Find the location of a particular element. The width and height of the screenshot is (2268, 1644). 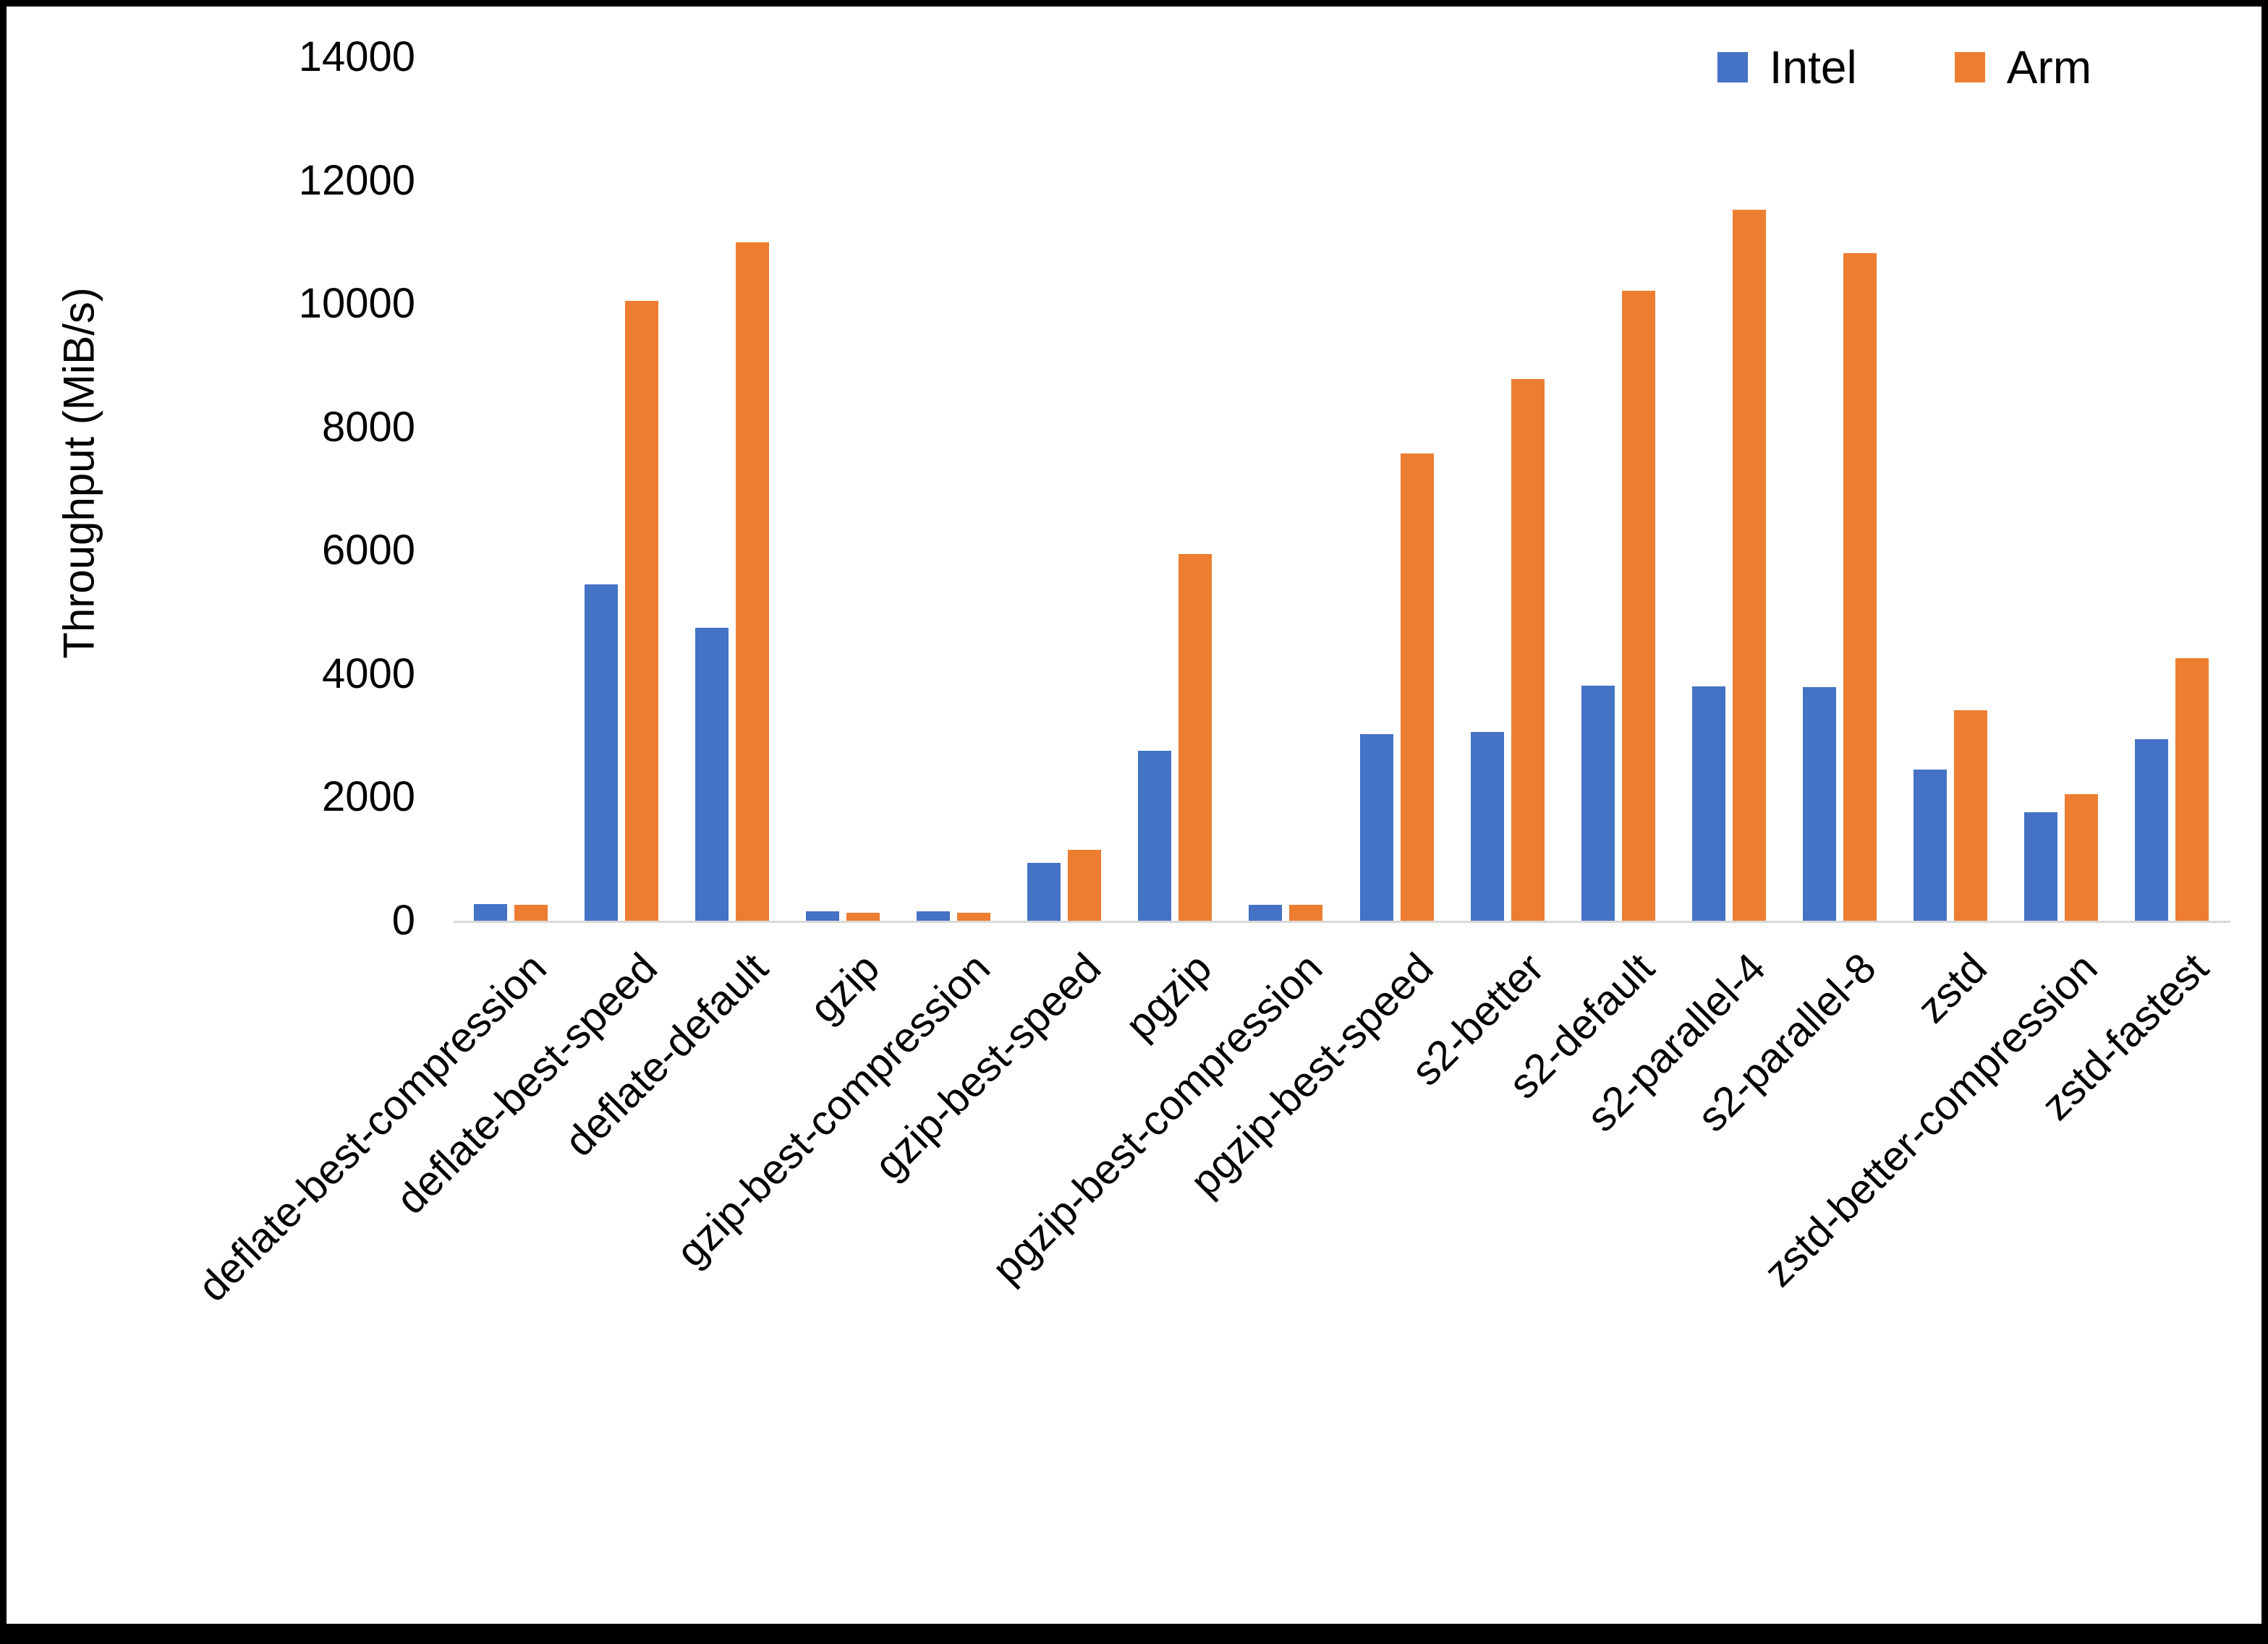

x-tick-label-s2-better: s2-better is located at coordinates (1477, 1019).